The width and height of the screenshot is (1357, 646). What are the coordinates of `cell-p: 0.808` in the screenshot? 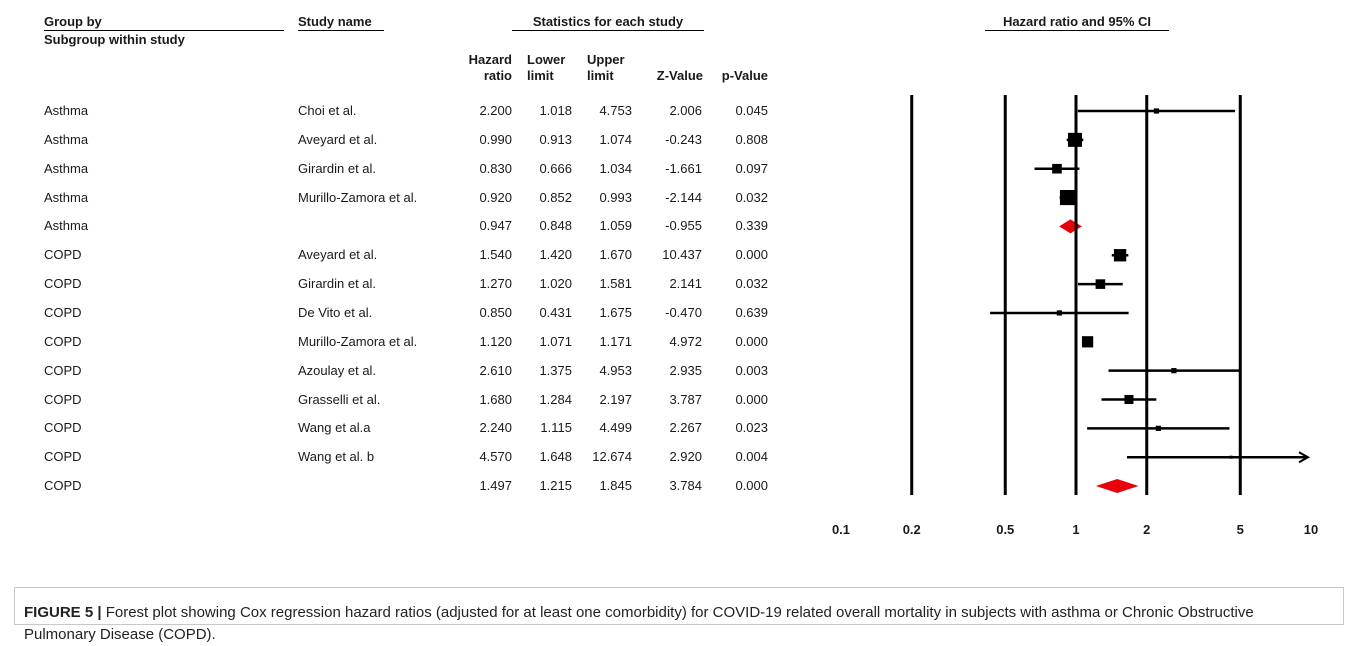 It's located at (751, 139).